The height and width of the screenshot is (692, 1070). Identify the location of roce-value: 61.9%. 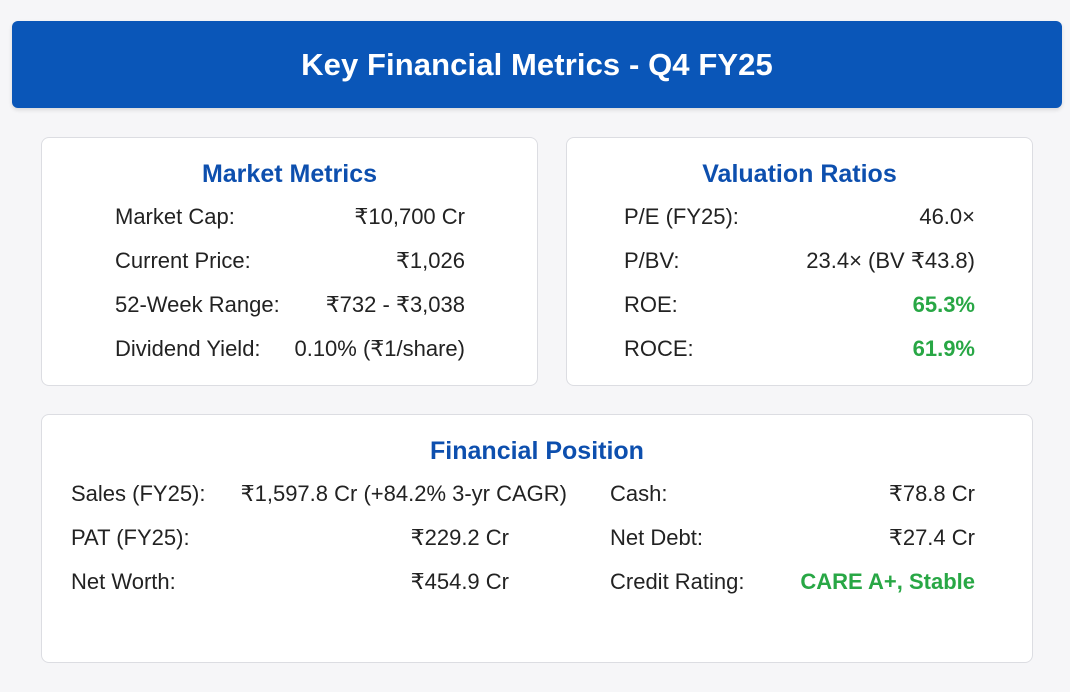
(943, 348).